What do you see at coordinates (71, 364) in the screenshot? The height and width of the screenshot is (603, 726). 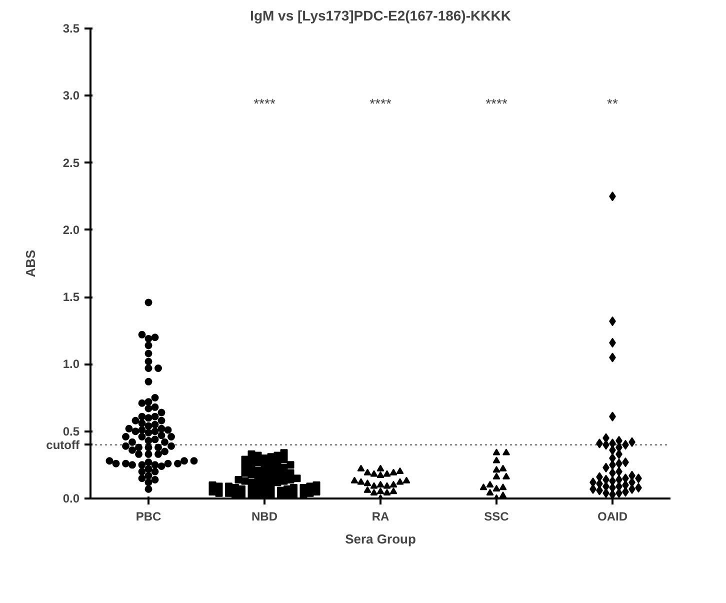 I see `y-tick-label: 1.0` at bounding box center [71, 364].